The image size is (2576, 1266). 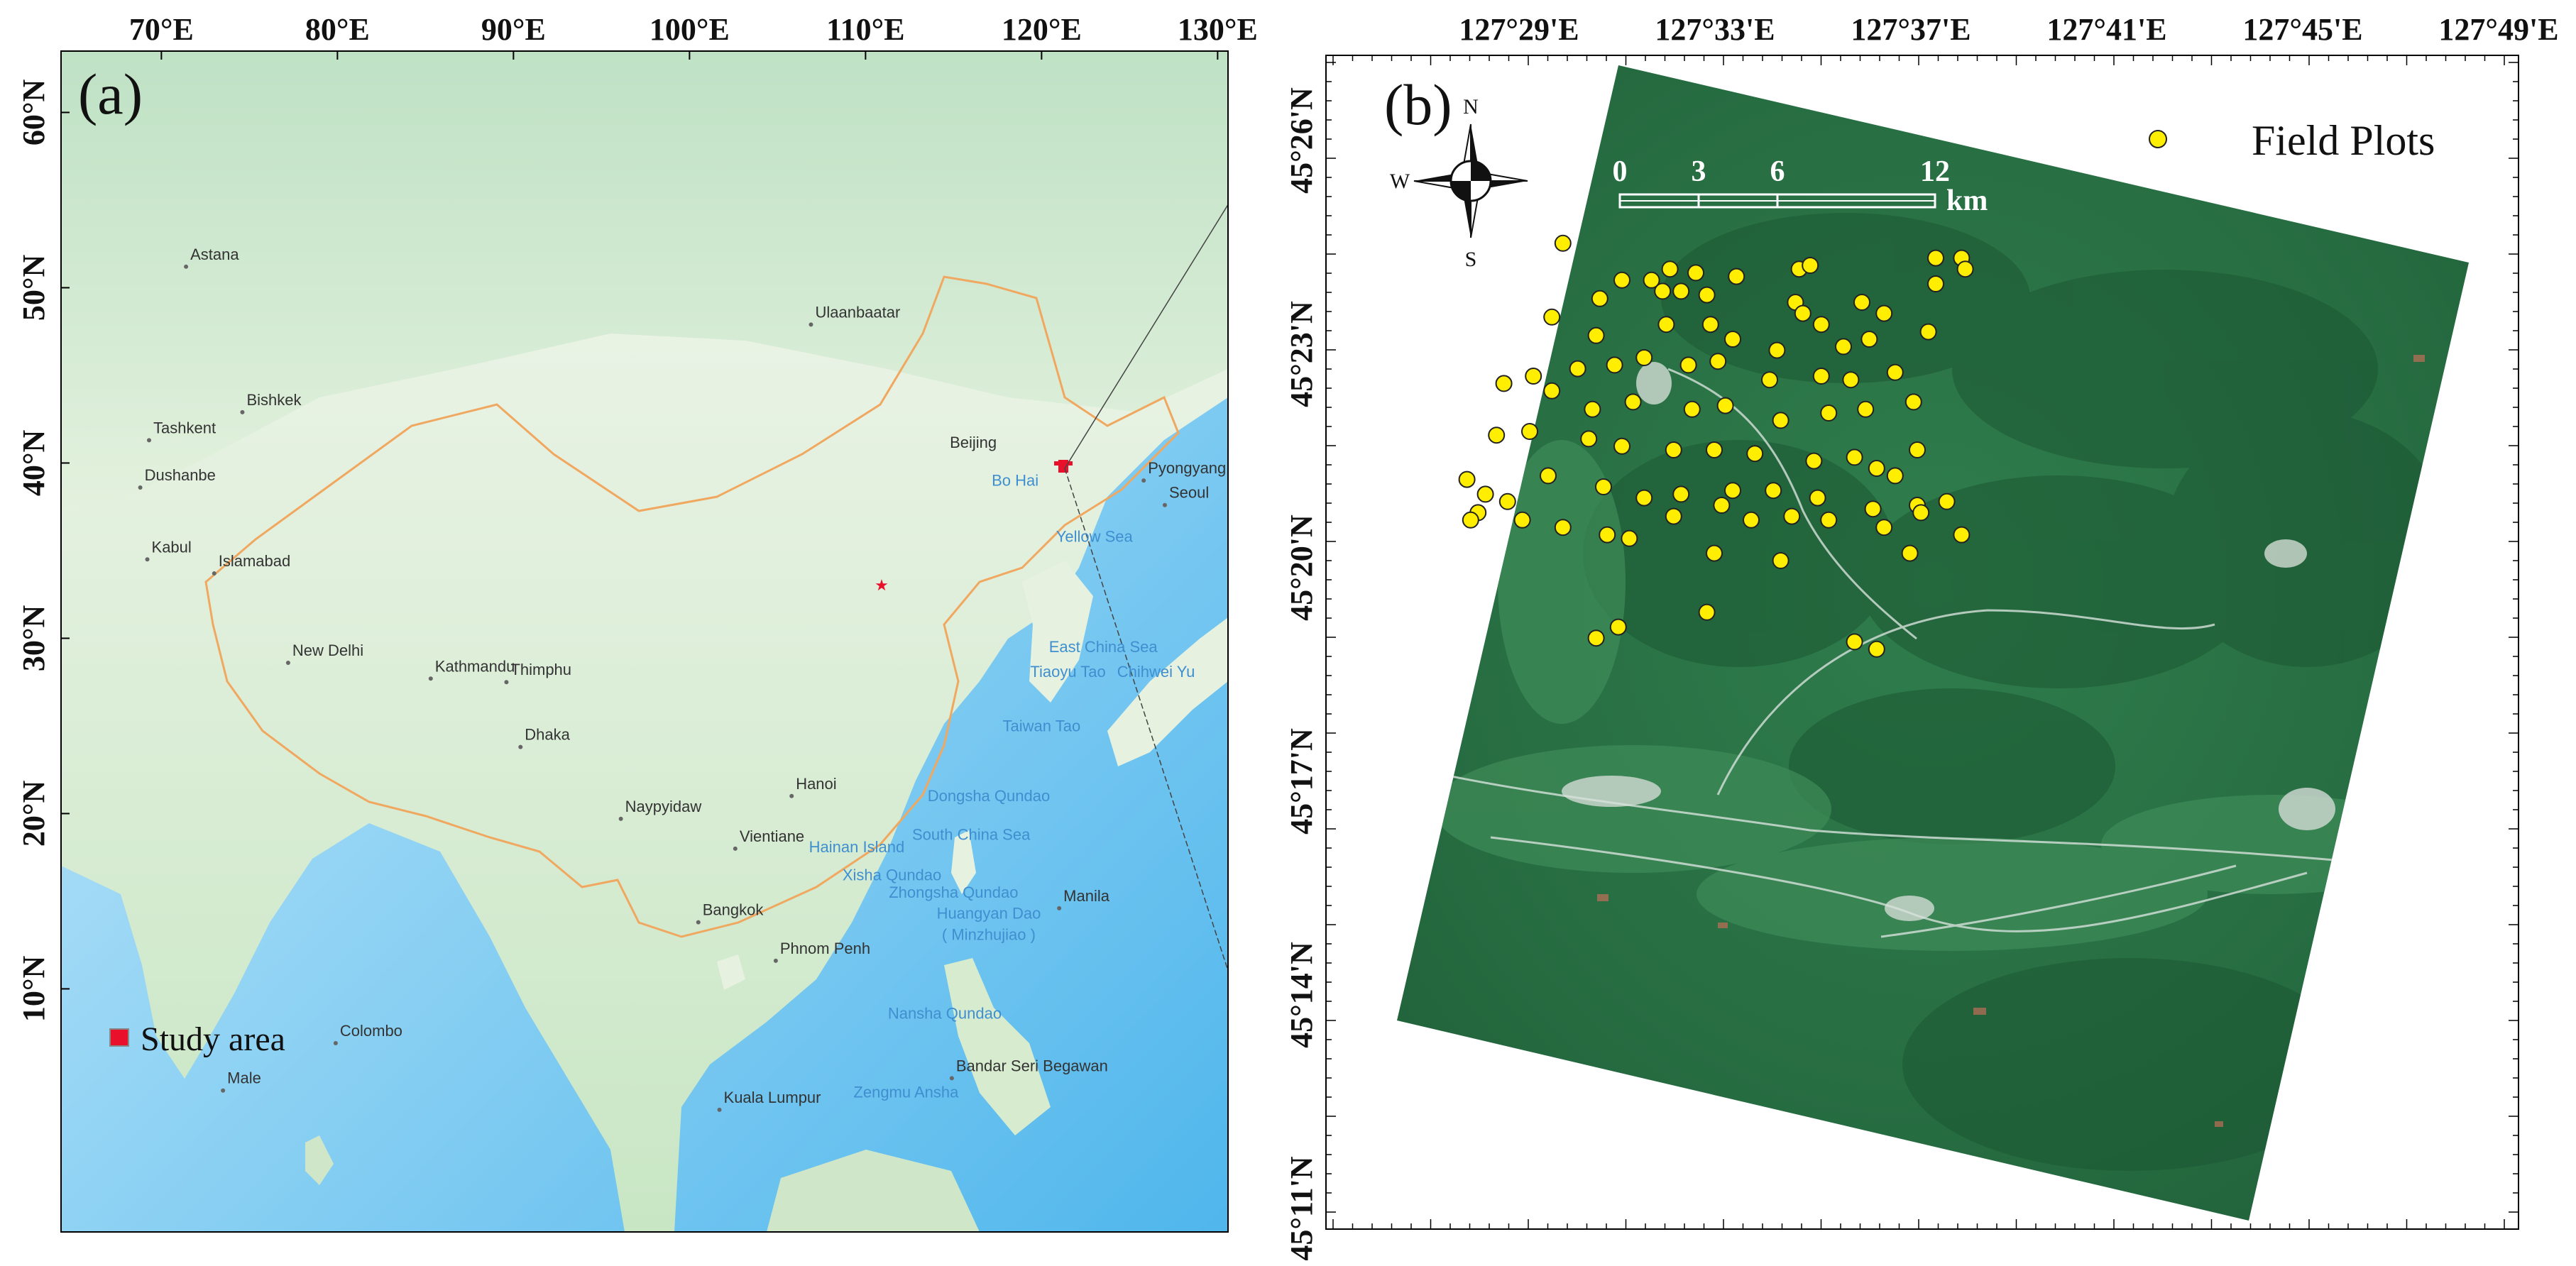 What do you see at coordinates (865, 29) in the screenshot?
I see `lon-tick-label: 110°E` at bounding box center [865, 29].